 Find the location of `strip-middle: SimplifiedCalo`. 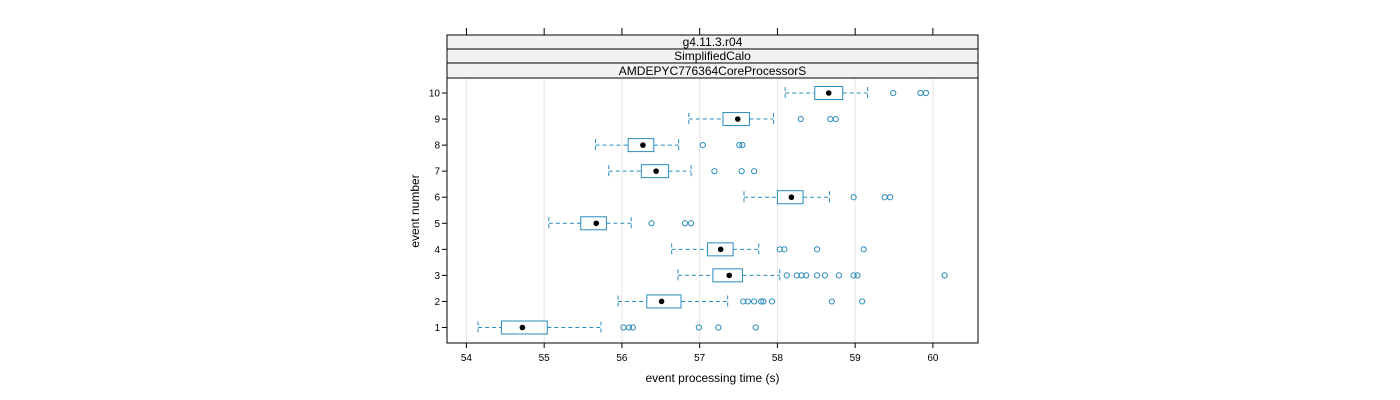

strip-middle: SimplifiedCalo is located at coordinates (712, 56).